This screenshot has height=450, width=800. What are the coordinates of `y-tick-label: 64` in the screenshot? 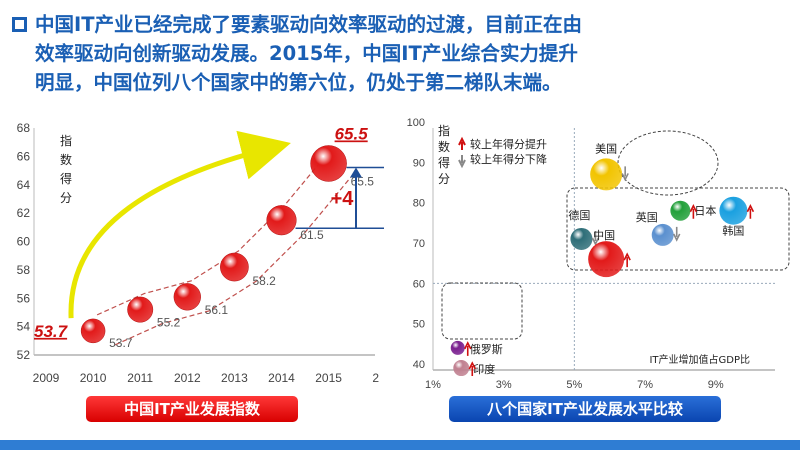 It's located at (24, 185).